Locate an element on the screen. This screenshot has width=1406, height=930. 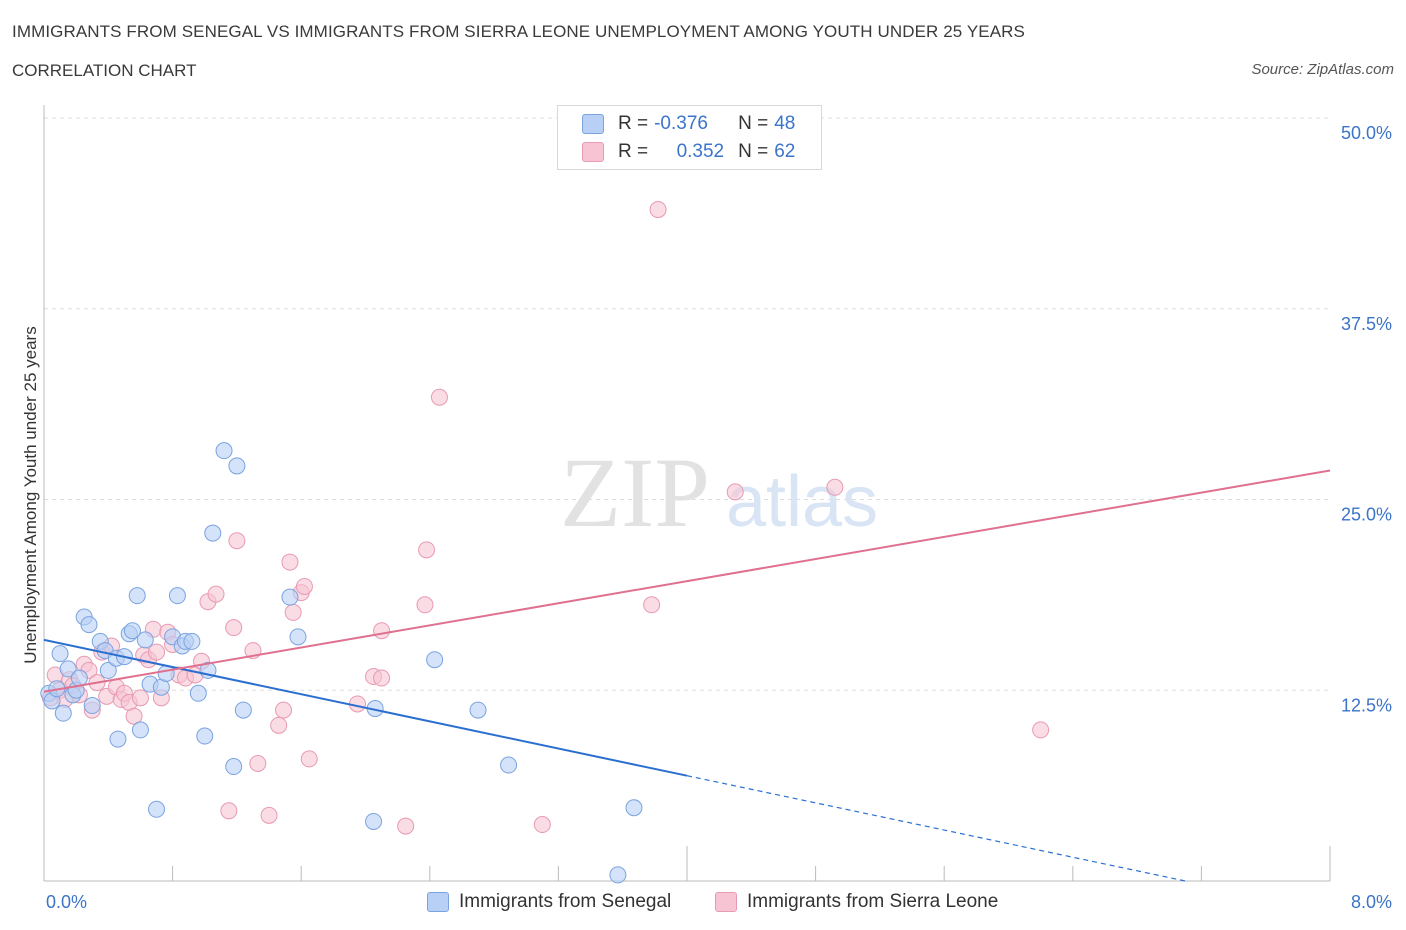
bottom-legend-senegal: Immigrants from Senegal is located at coordinates (549, 902).